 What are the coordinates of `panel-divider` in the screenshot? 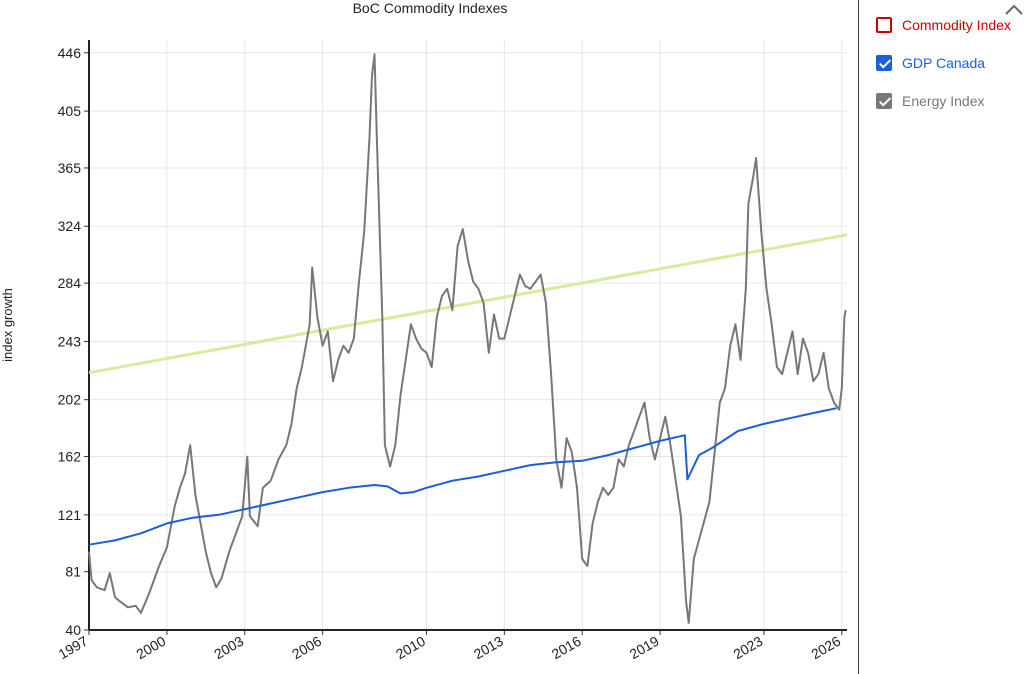 It's located at (858, 337).